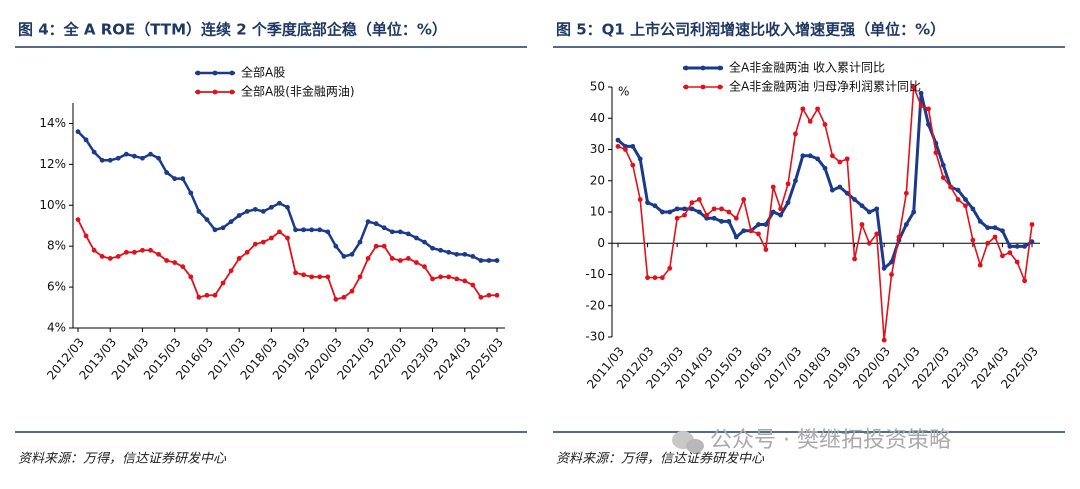  What do you see at coordinates (595, 305) in the screenshot?
I see `y-tick-label: -20` at bounding box center [595, 305].